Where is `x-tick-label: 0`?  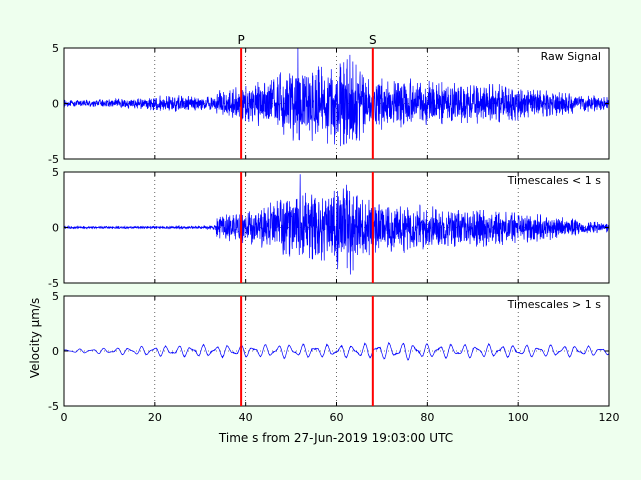
x-tick-label: 0 is located at coordinates (64, 417).